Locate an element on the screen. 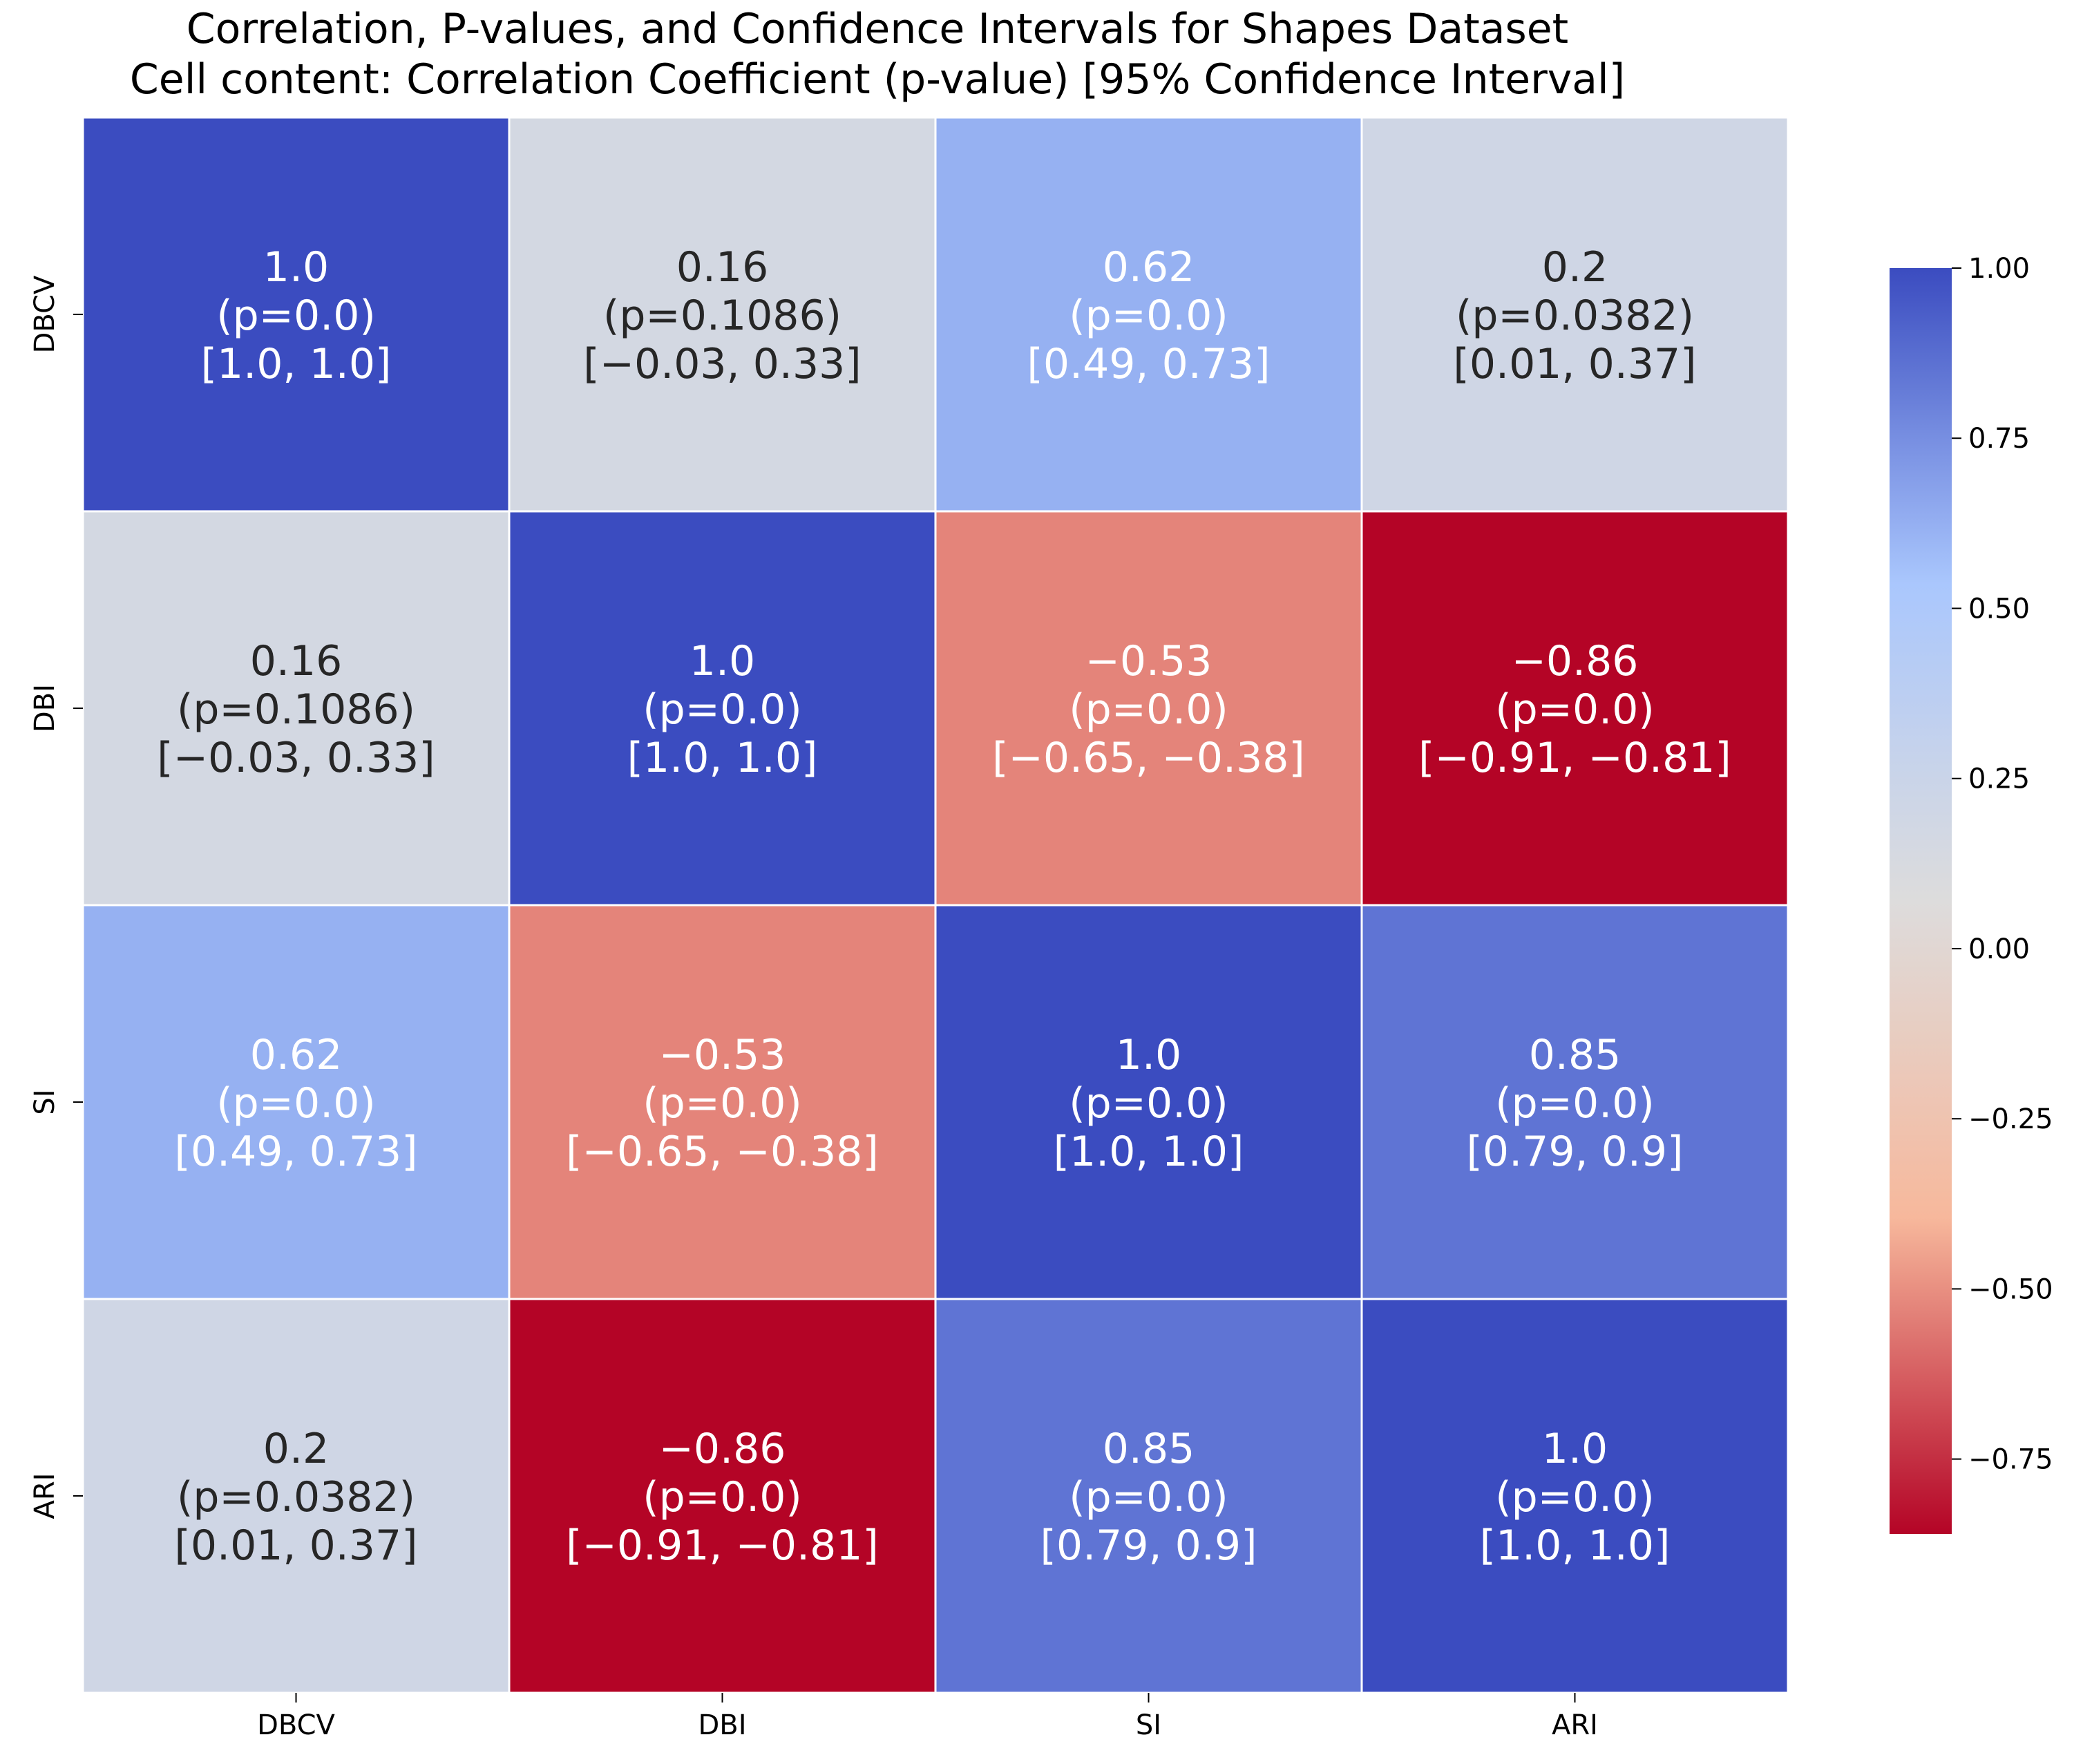  y-tick-label: SI is located at coordinates (45, 1102).